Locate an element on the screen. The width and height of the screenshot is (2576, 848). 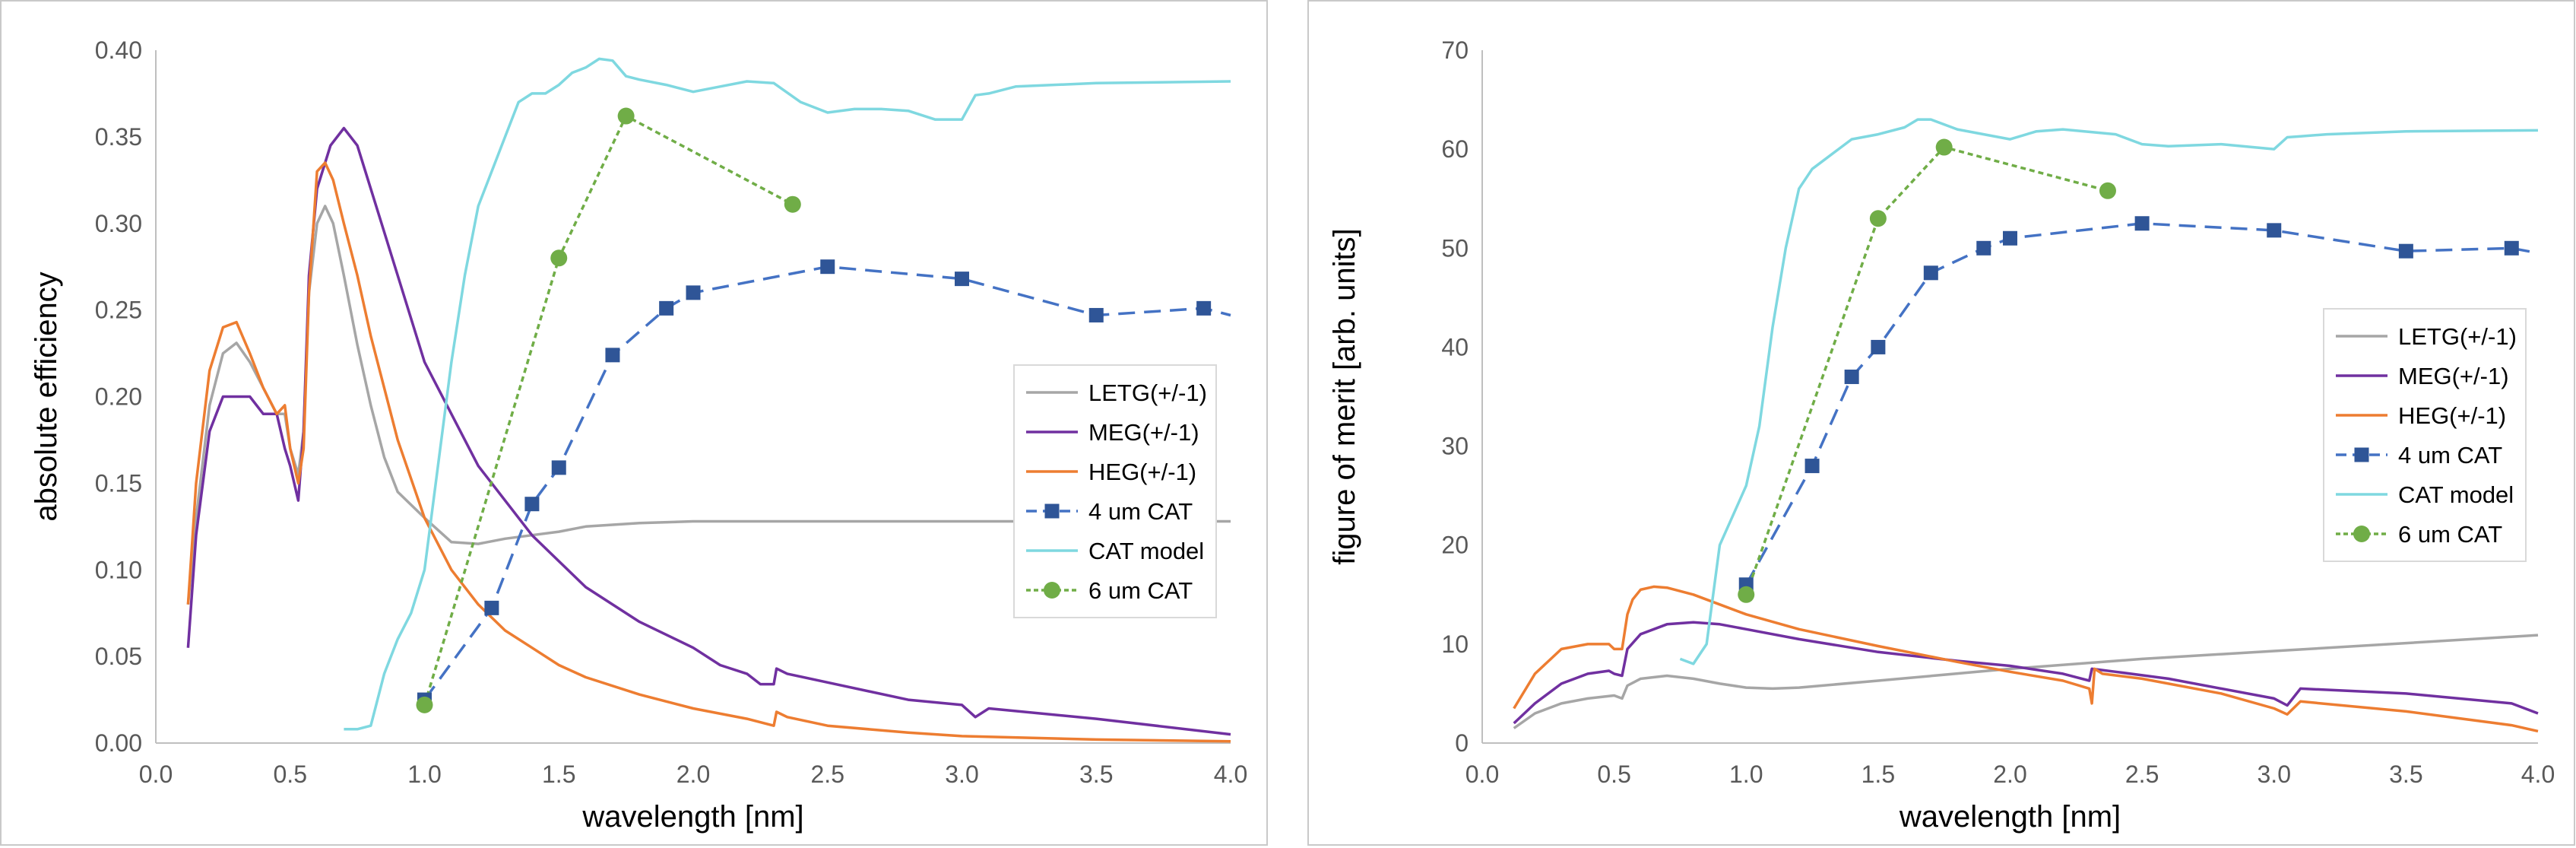
y-tick-label: 0.30 is located at coordinates (118, 223).